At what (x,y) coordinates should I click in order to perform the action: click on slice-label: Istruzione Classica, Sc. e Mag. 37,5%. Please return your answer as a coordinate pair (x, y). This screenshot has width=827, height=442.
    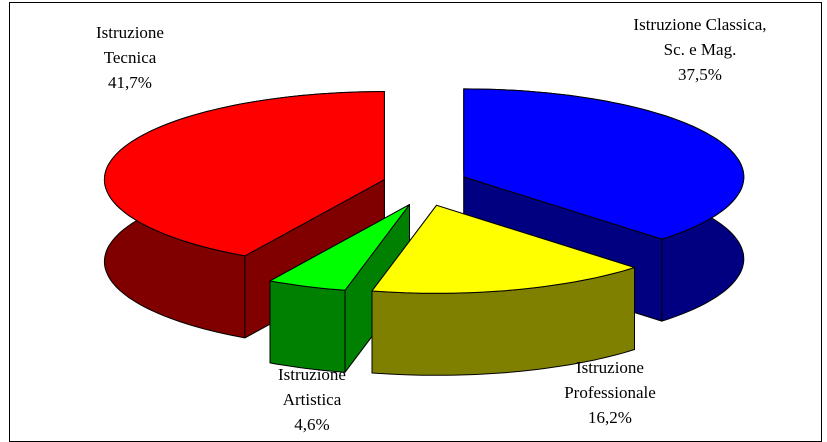
    Looking at the image, I should click on (700, 49).